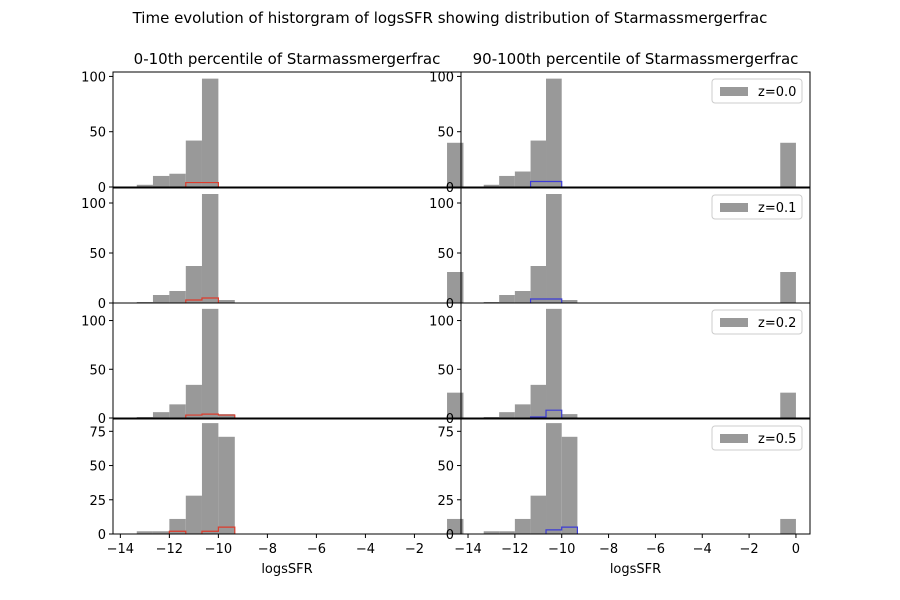  What do you see at coordinates (757, 91) in the screenshot?
I see `legend: z=0.0` at bounding box center [757, 91].